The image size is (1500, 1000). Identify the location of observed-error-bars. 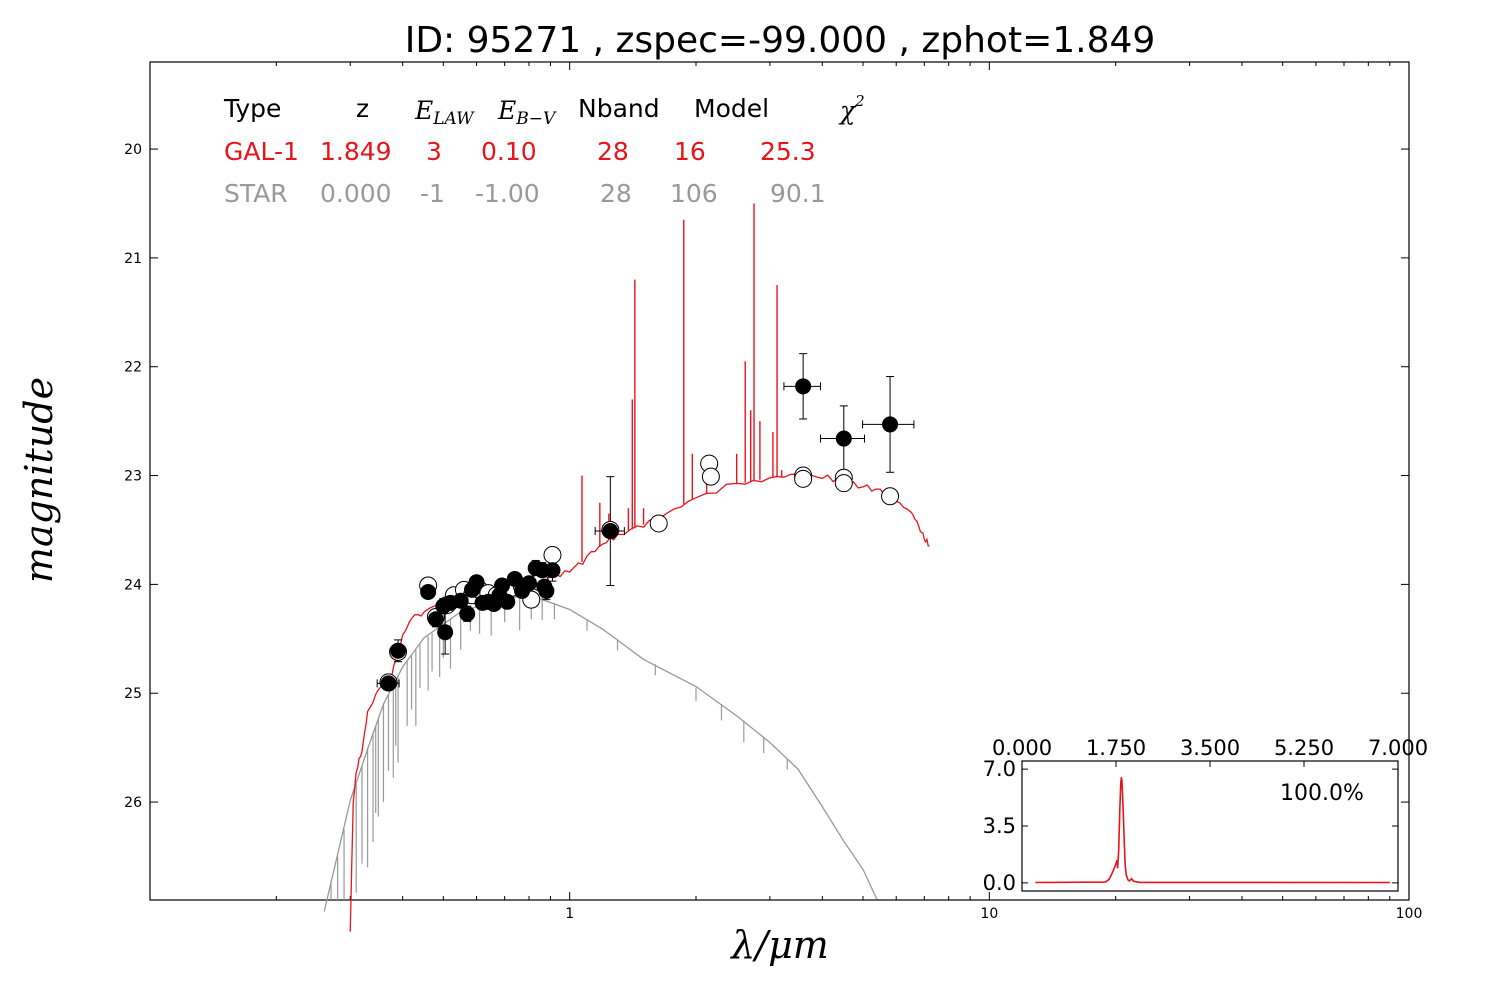
(645, 521).